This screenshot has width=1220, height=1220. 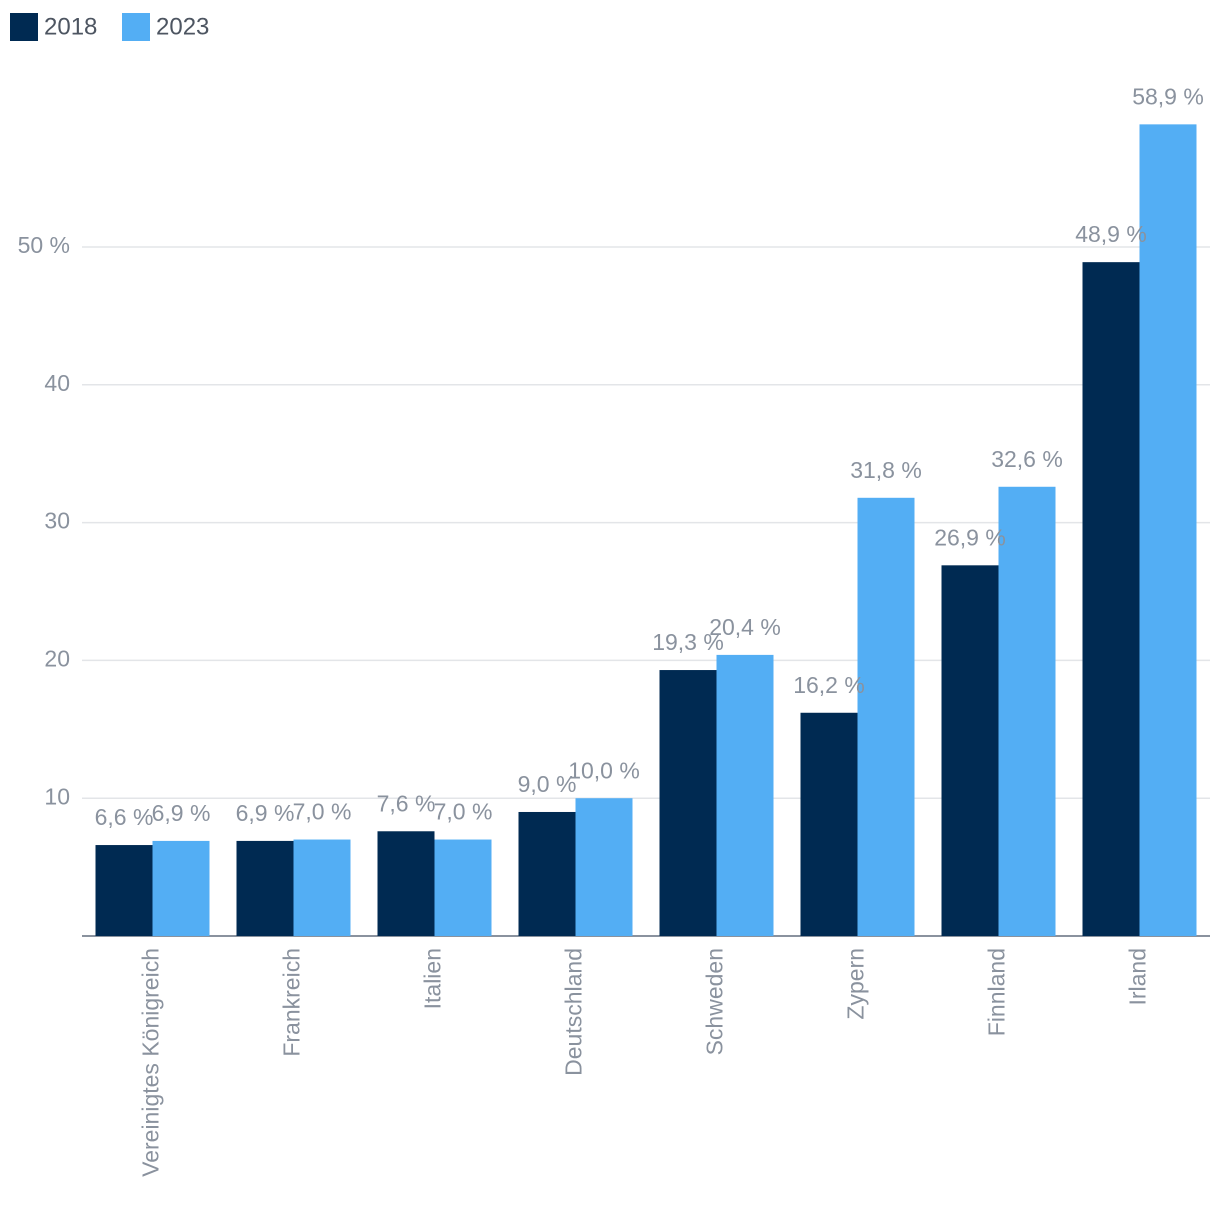 I want to click on value-label: 48,9 %, so click(x=1111, y=234).